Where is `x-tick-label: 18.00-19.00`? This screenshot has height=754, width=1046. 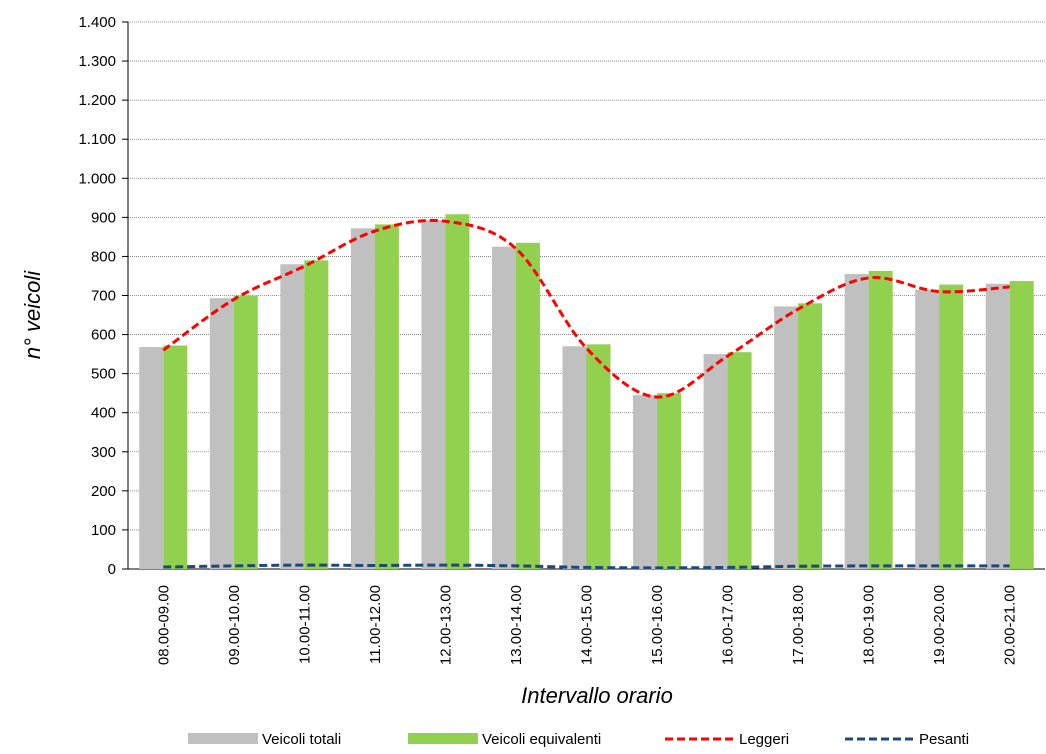 x-tick-label: 18.00-19.00 is located at coordinates (869, 625).